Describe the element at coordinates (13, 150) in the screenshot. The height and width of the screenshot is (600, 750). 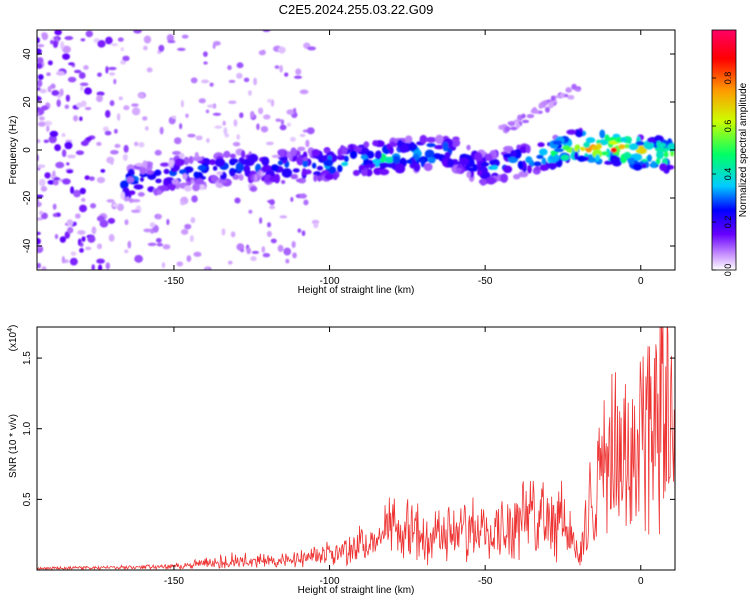
I see `spectrogram-y-axis-label: Frequency (Hz)` at that location.